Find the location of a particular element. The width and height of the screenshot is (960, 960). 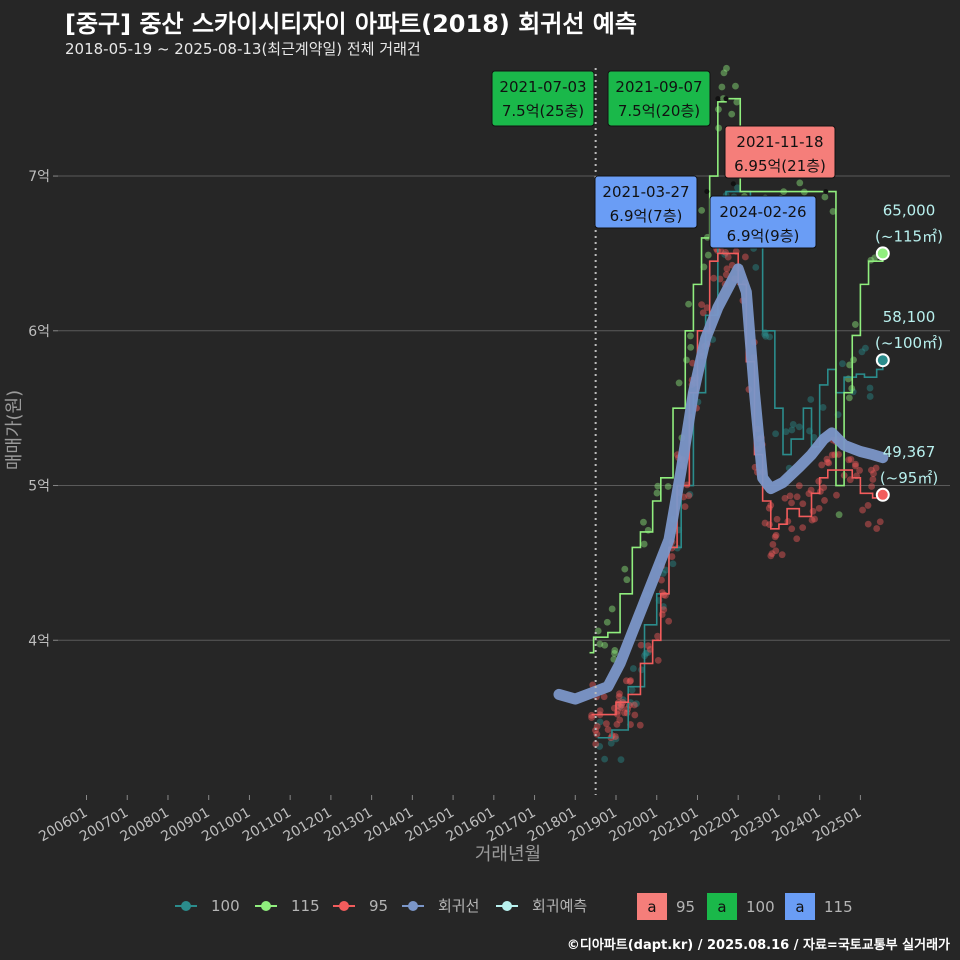

annotation-date: 2021-09-07 is located at coordinates (658, 87).